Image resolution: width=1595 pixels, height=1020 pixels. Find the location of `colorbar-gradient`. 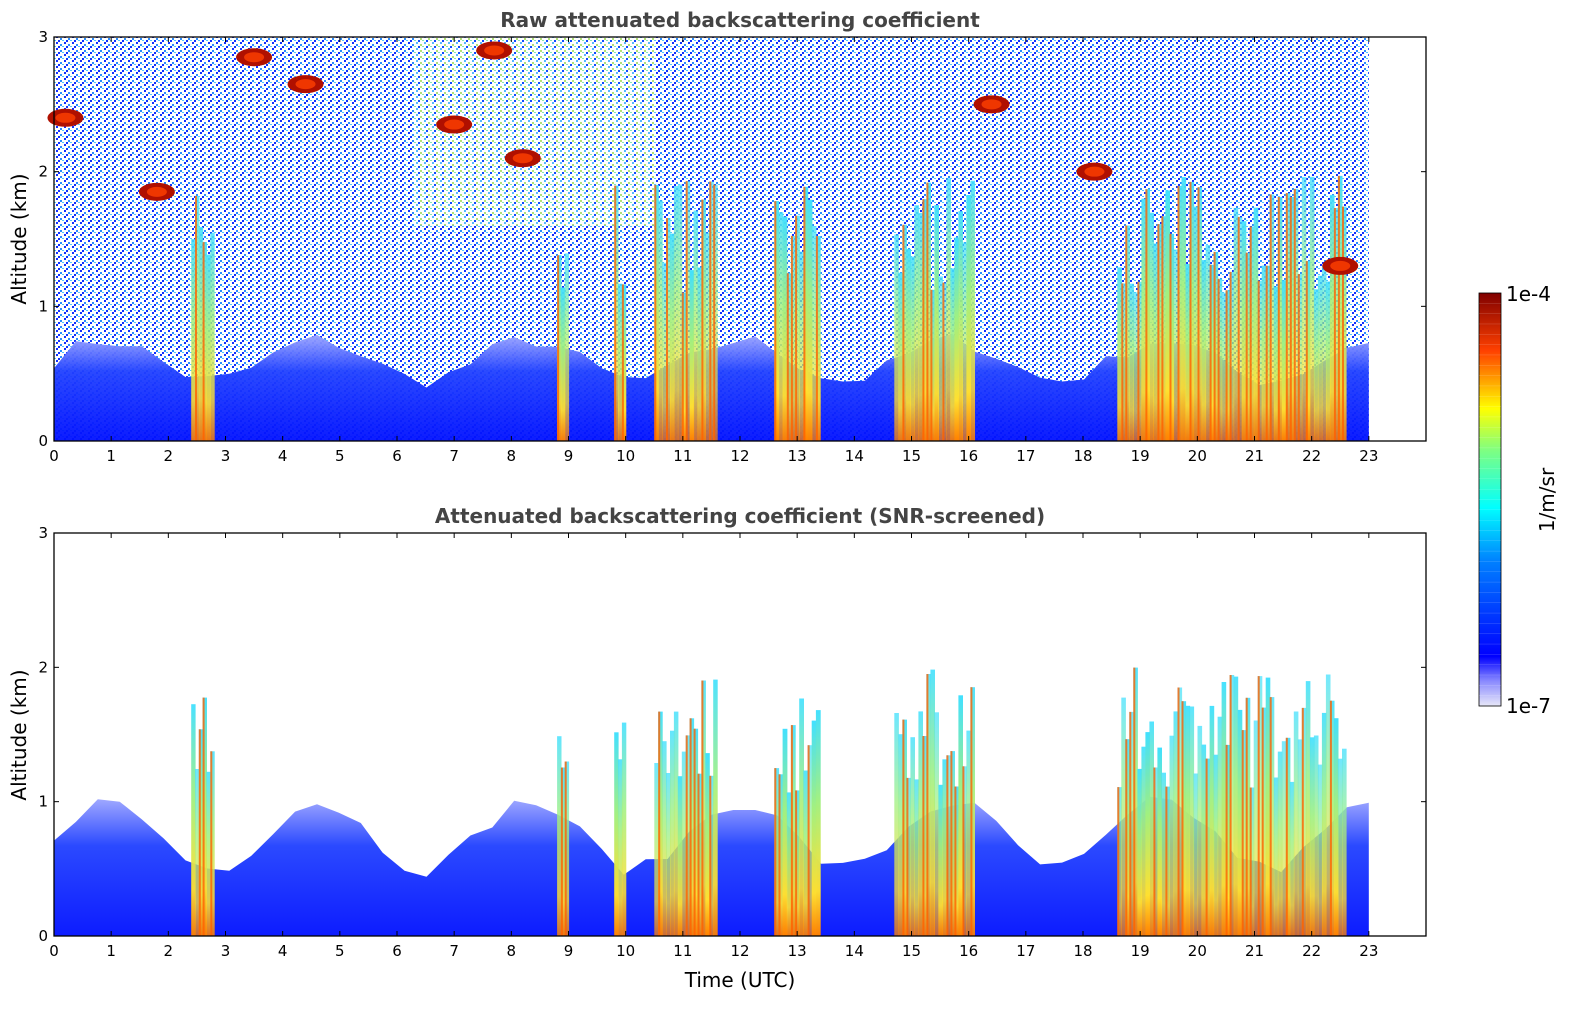

colorbar-gradient is located at coordinates (1490, 499).